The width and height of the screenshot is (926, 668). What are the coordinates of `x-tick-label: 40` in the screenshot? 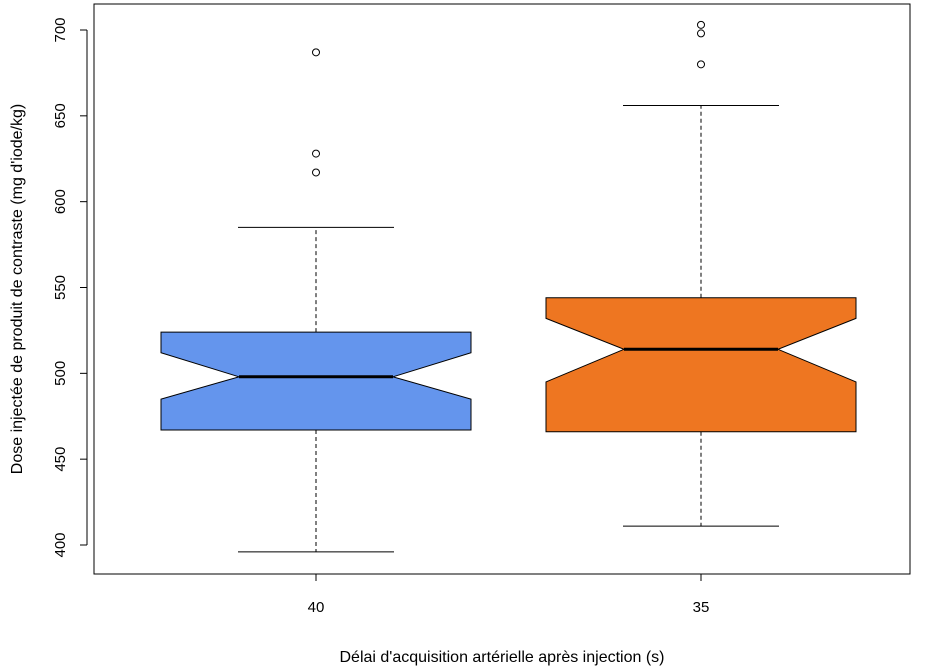 It's located at (316, 607).